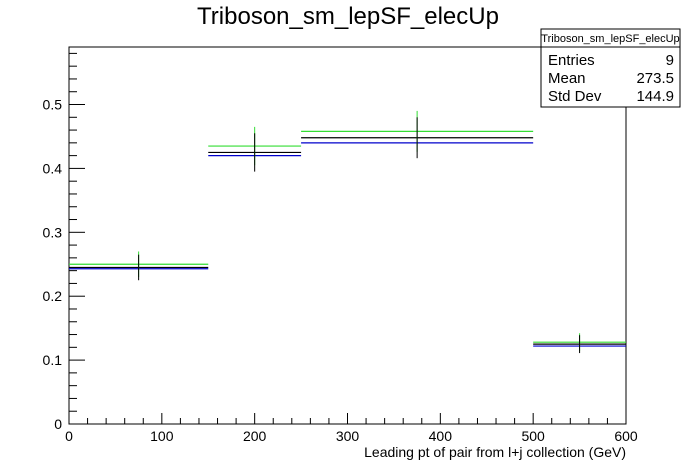  Describe the element at coordinates (655, 96) in the screenshot. I see `stats-value: 144.9` at that location.